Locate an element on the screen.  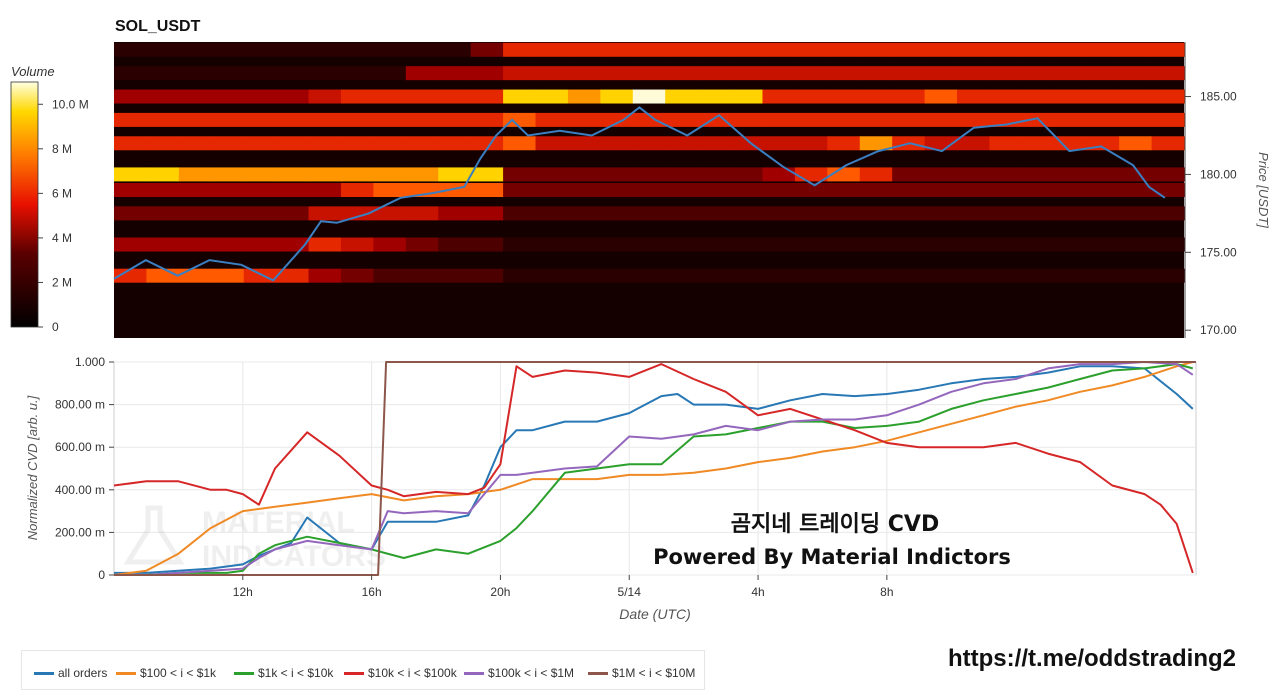
annotation-powered-by: Powered By Material Indictors is located at coordinates (832, 557).